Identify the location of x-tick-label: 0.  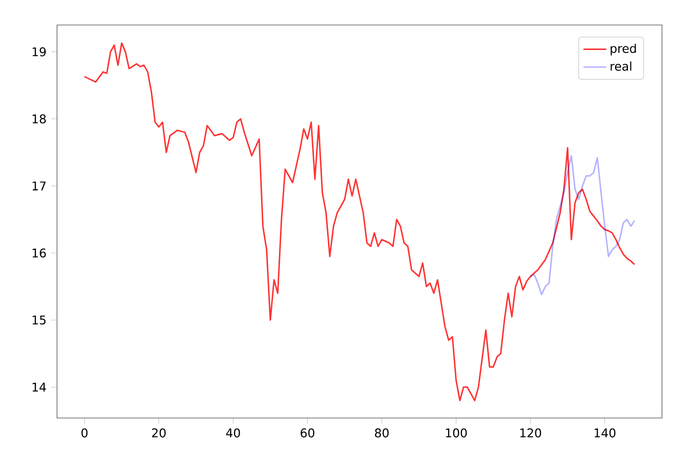
(84, 433).